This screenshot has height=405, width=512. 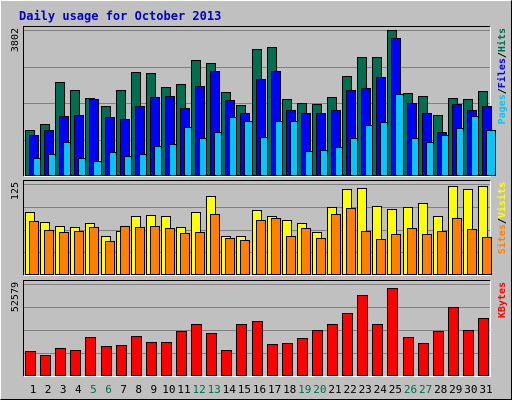 I want to click on x-tick-label-day-29: 29, so click(x=455, y=389).